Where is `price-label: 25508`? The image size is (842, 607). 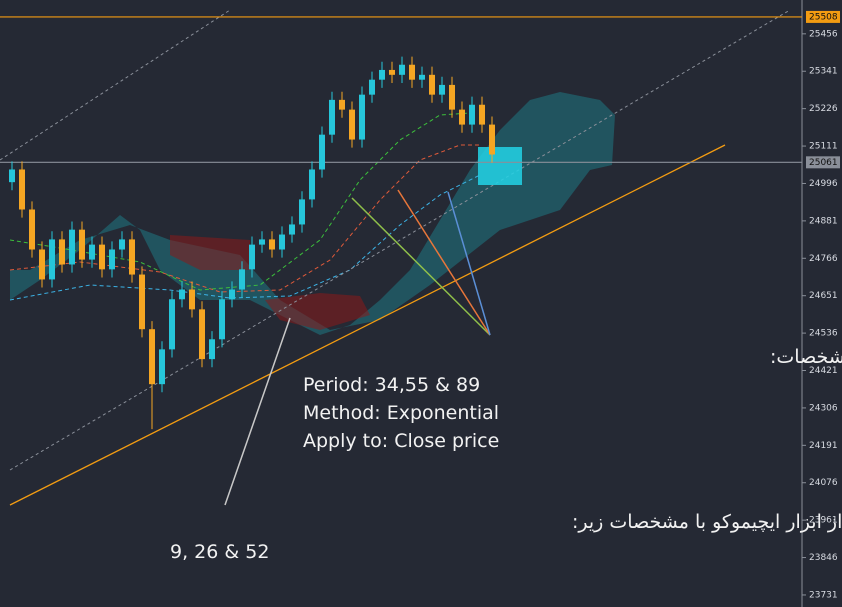
price-label: 25508 is located at coordinates (823, 17).